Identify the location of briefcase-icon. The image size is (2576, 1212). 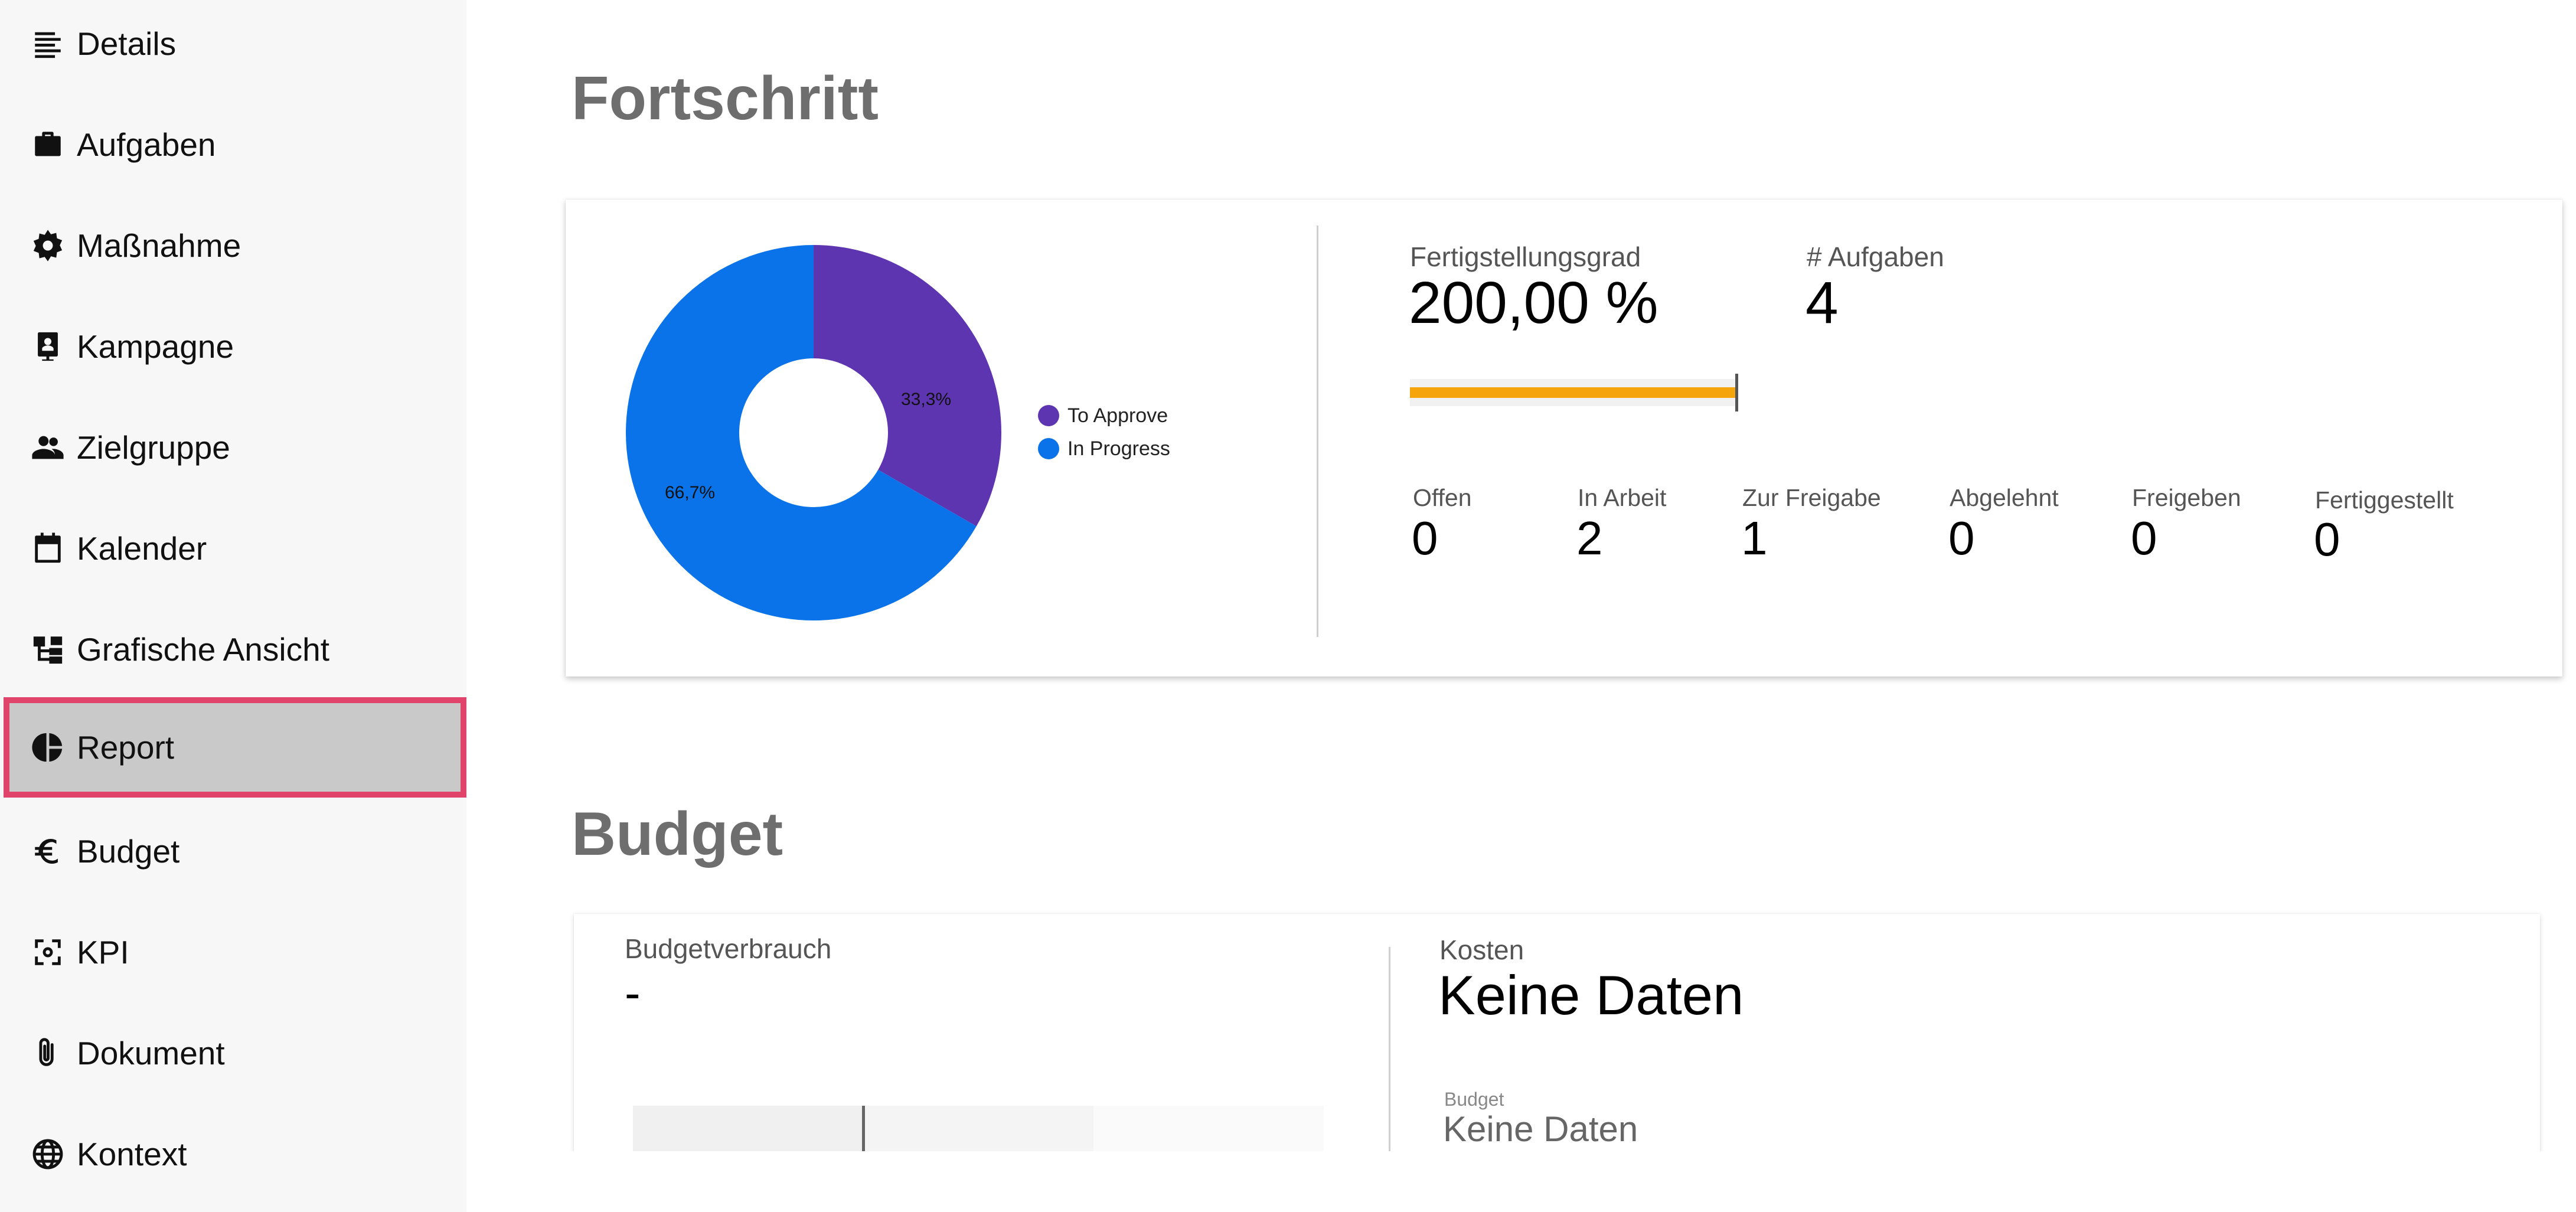
(48, 145).